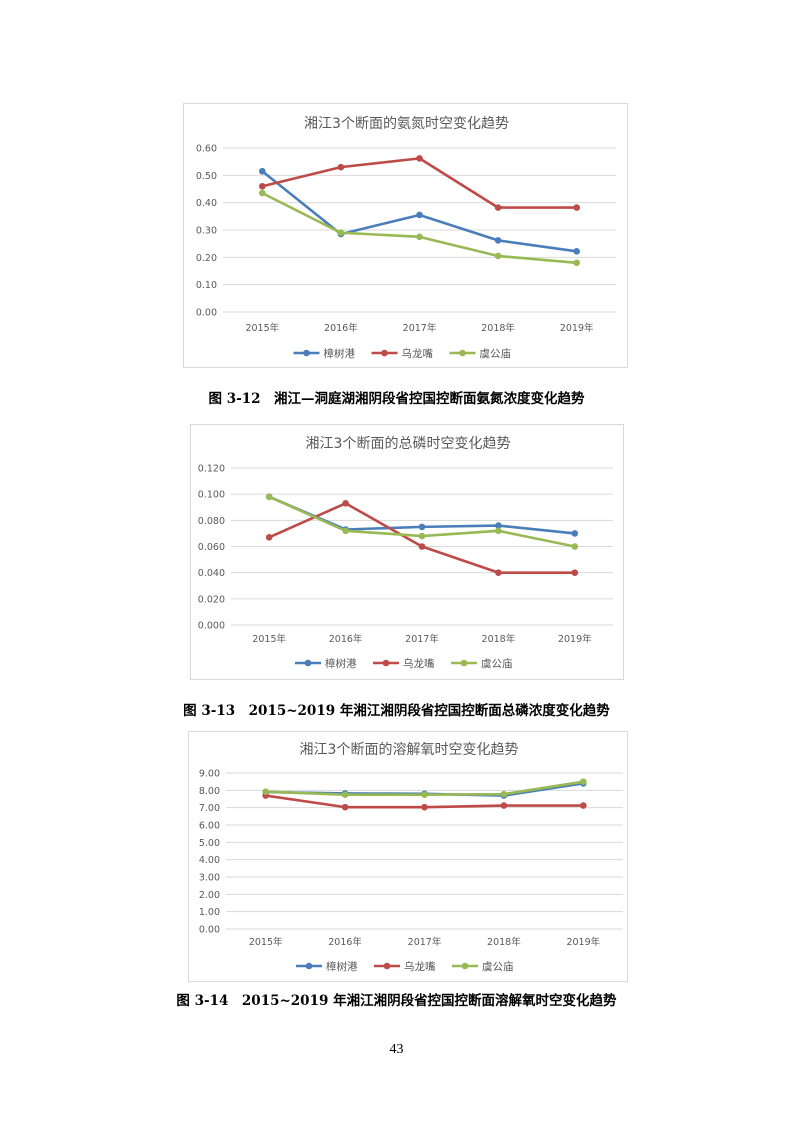 This screenshot has width=793, height=1122. Describe the element at coordinates (408, 444) in the screenshot. I see `chart-title: 湘江3个断面的总磷时空变化趋势` at that location.